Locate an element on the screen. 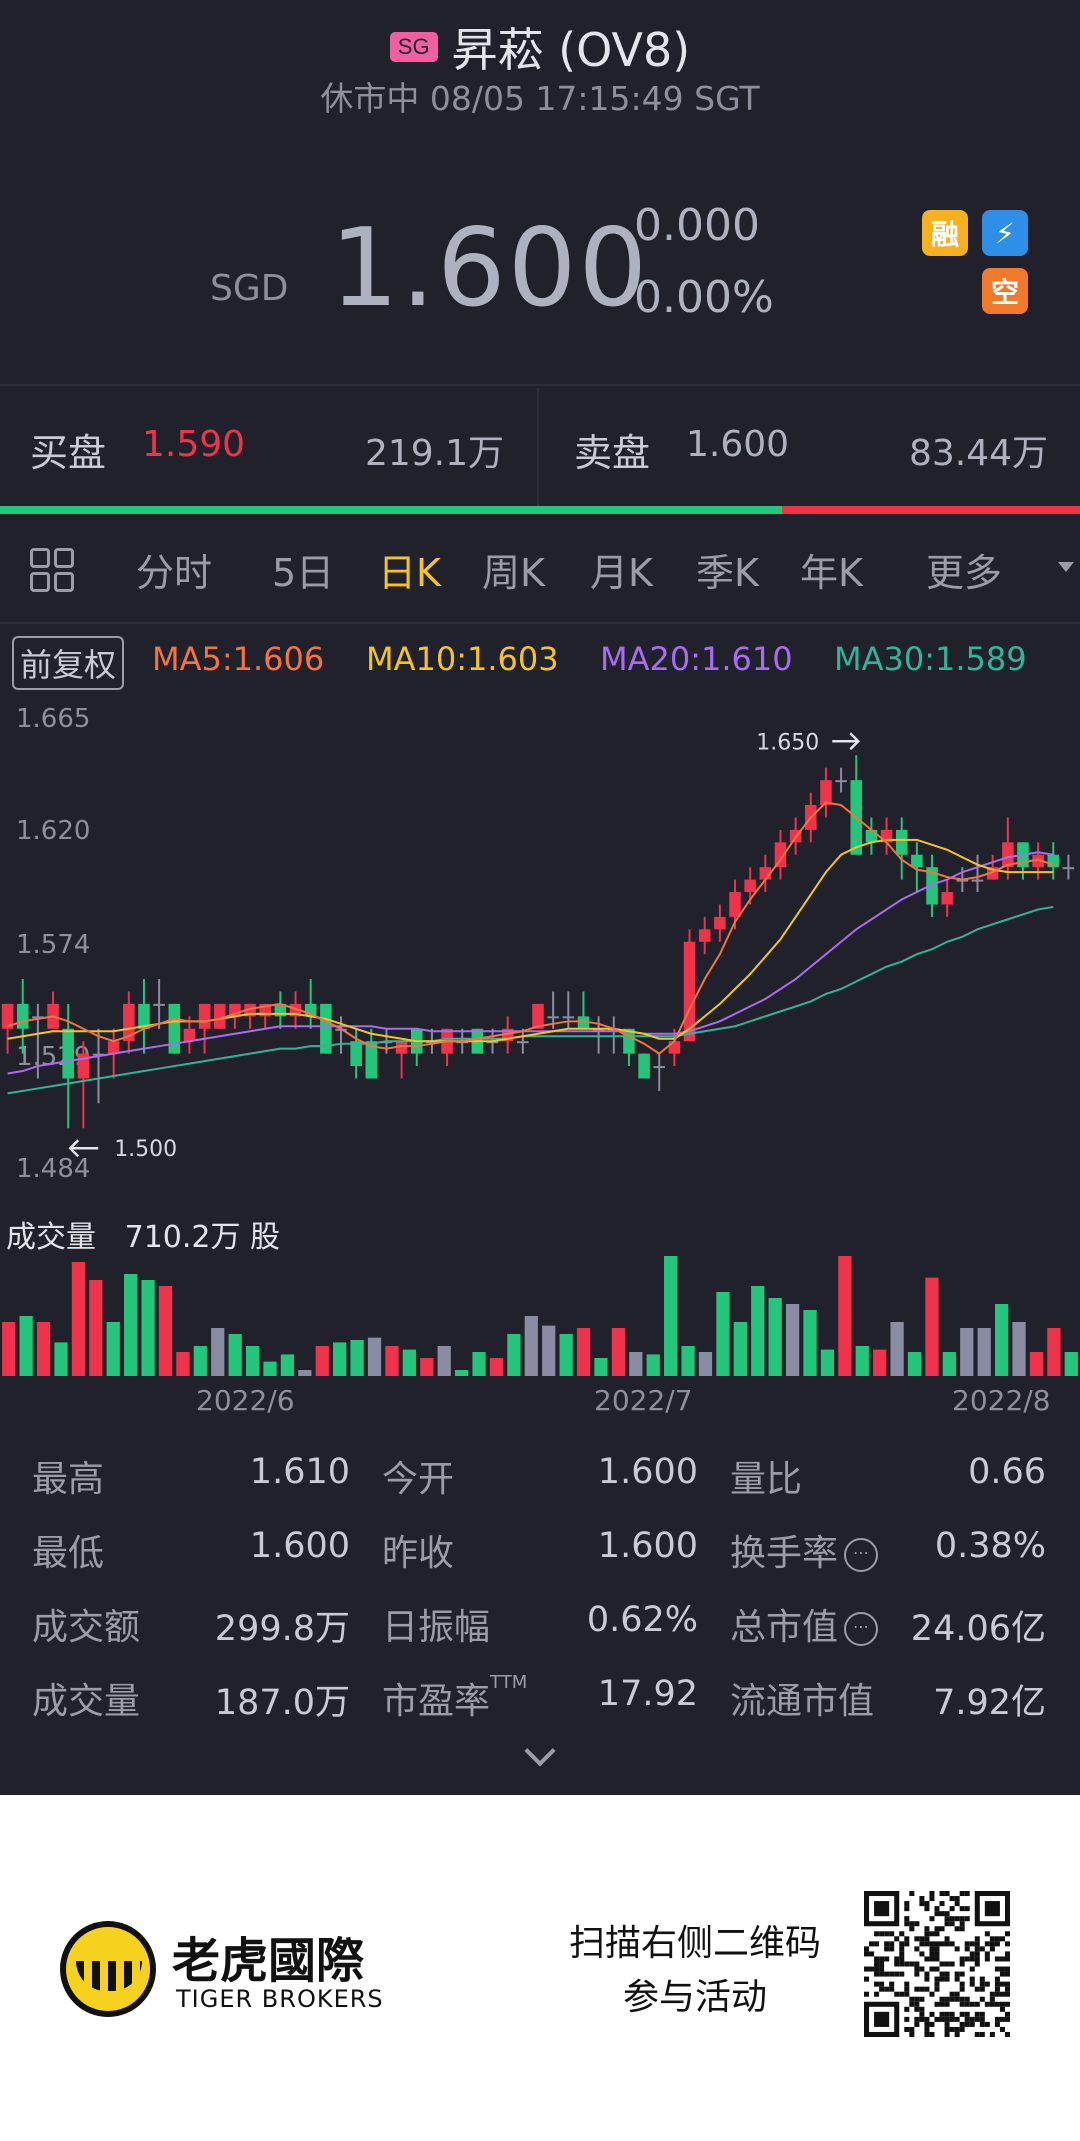  arrow-right-icon is located at coordinates (846, 741).